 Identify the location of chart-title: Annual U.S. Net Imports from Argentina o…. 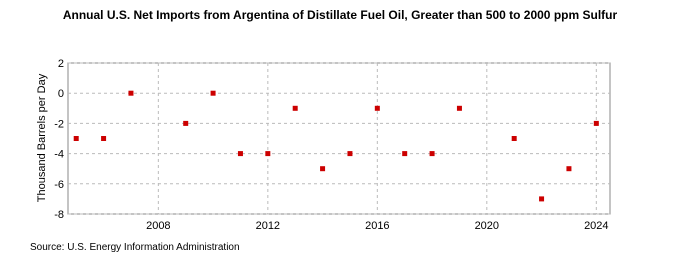
(340, 15).